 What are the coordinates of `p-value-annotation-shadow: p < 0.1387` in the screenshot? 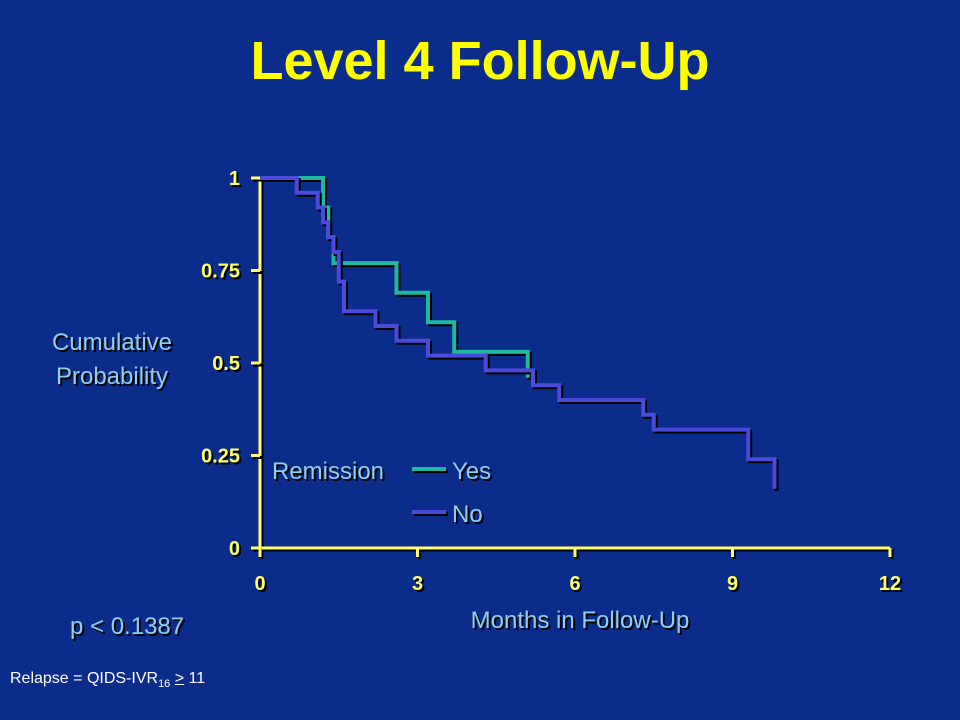 It's located at (129, 628).